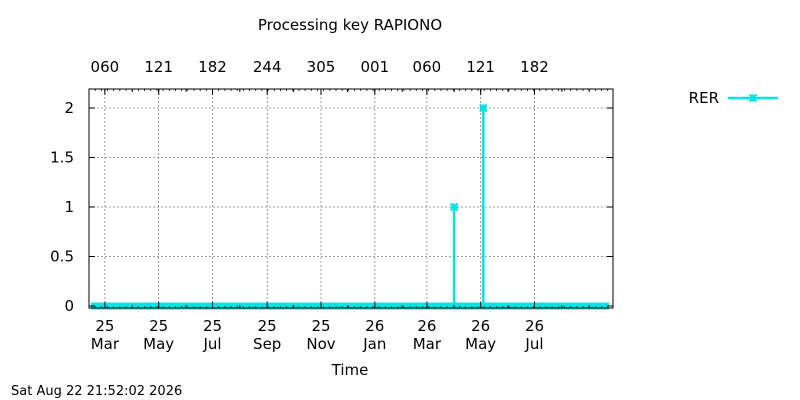 This screenshot has width=800, height=400. Describe the element at coordinates (69, 306) in the screenshot. I see `y-tick-label: 0` at that location.